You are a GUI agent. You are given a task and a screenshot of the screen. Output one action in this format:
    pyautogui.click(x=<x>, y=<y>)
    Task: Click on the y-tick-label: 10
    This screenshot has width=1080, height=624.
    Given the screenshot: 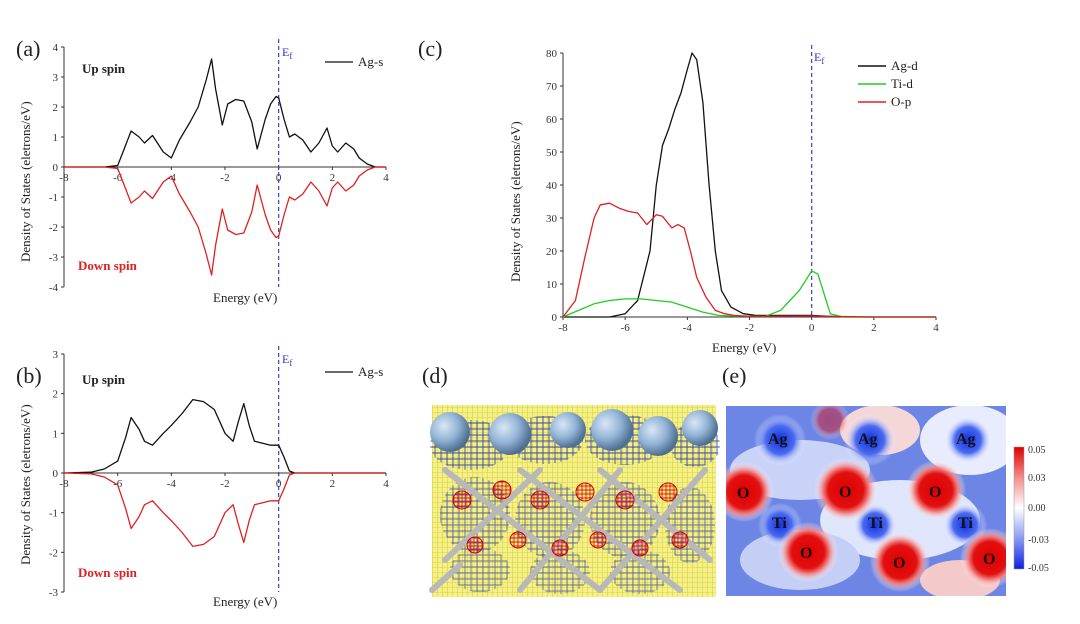 What is the action you would take?
    pyautogui.click(x=552, y=285)
    